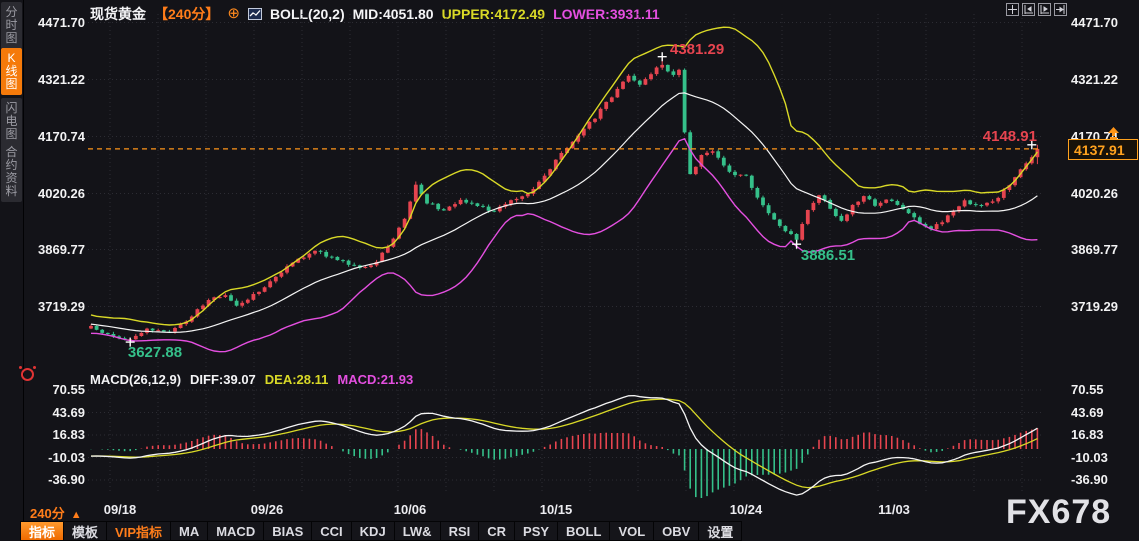 The image size is (1139, 541). What do you see at coordinates (375, 379) in the screenshot?
I see `macd-bar-value: MACD:21.93` at bounding box center [375, 379].